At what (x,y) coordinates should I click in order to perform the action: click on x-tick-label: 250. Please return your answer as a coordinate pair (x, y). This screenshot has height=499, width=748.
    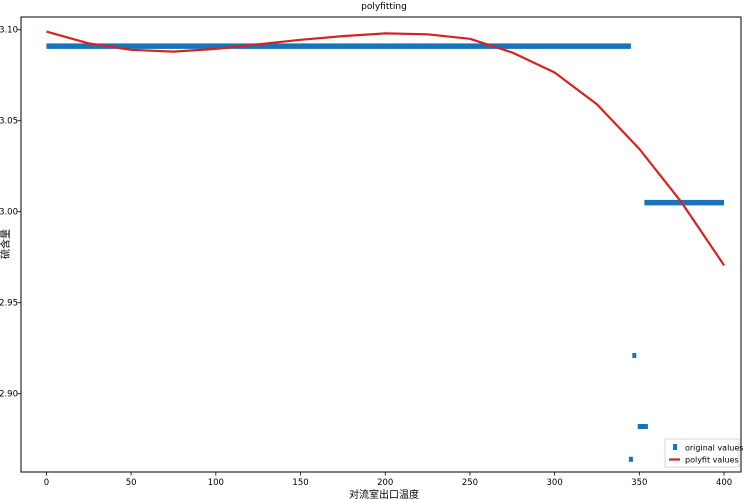
    Looking at the image, I should click on (470, 483).